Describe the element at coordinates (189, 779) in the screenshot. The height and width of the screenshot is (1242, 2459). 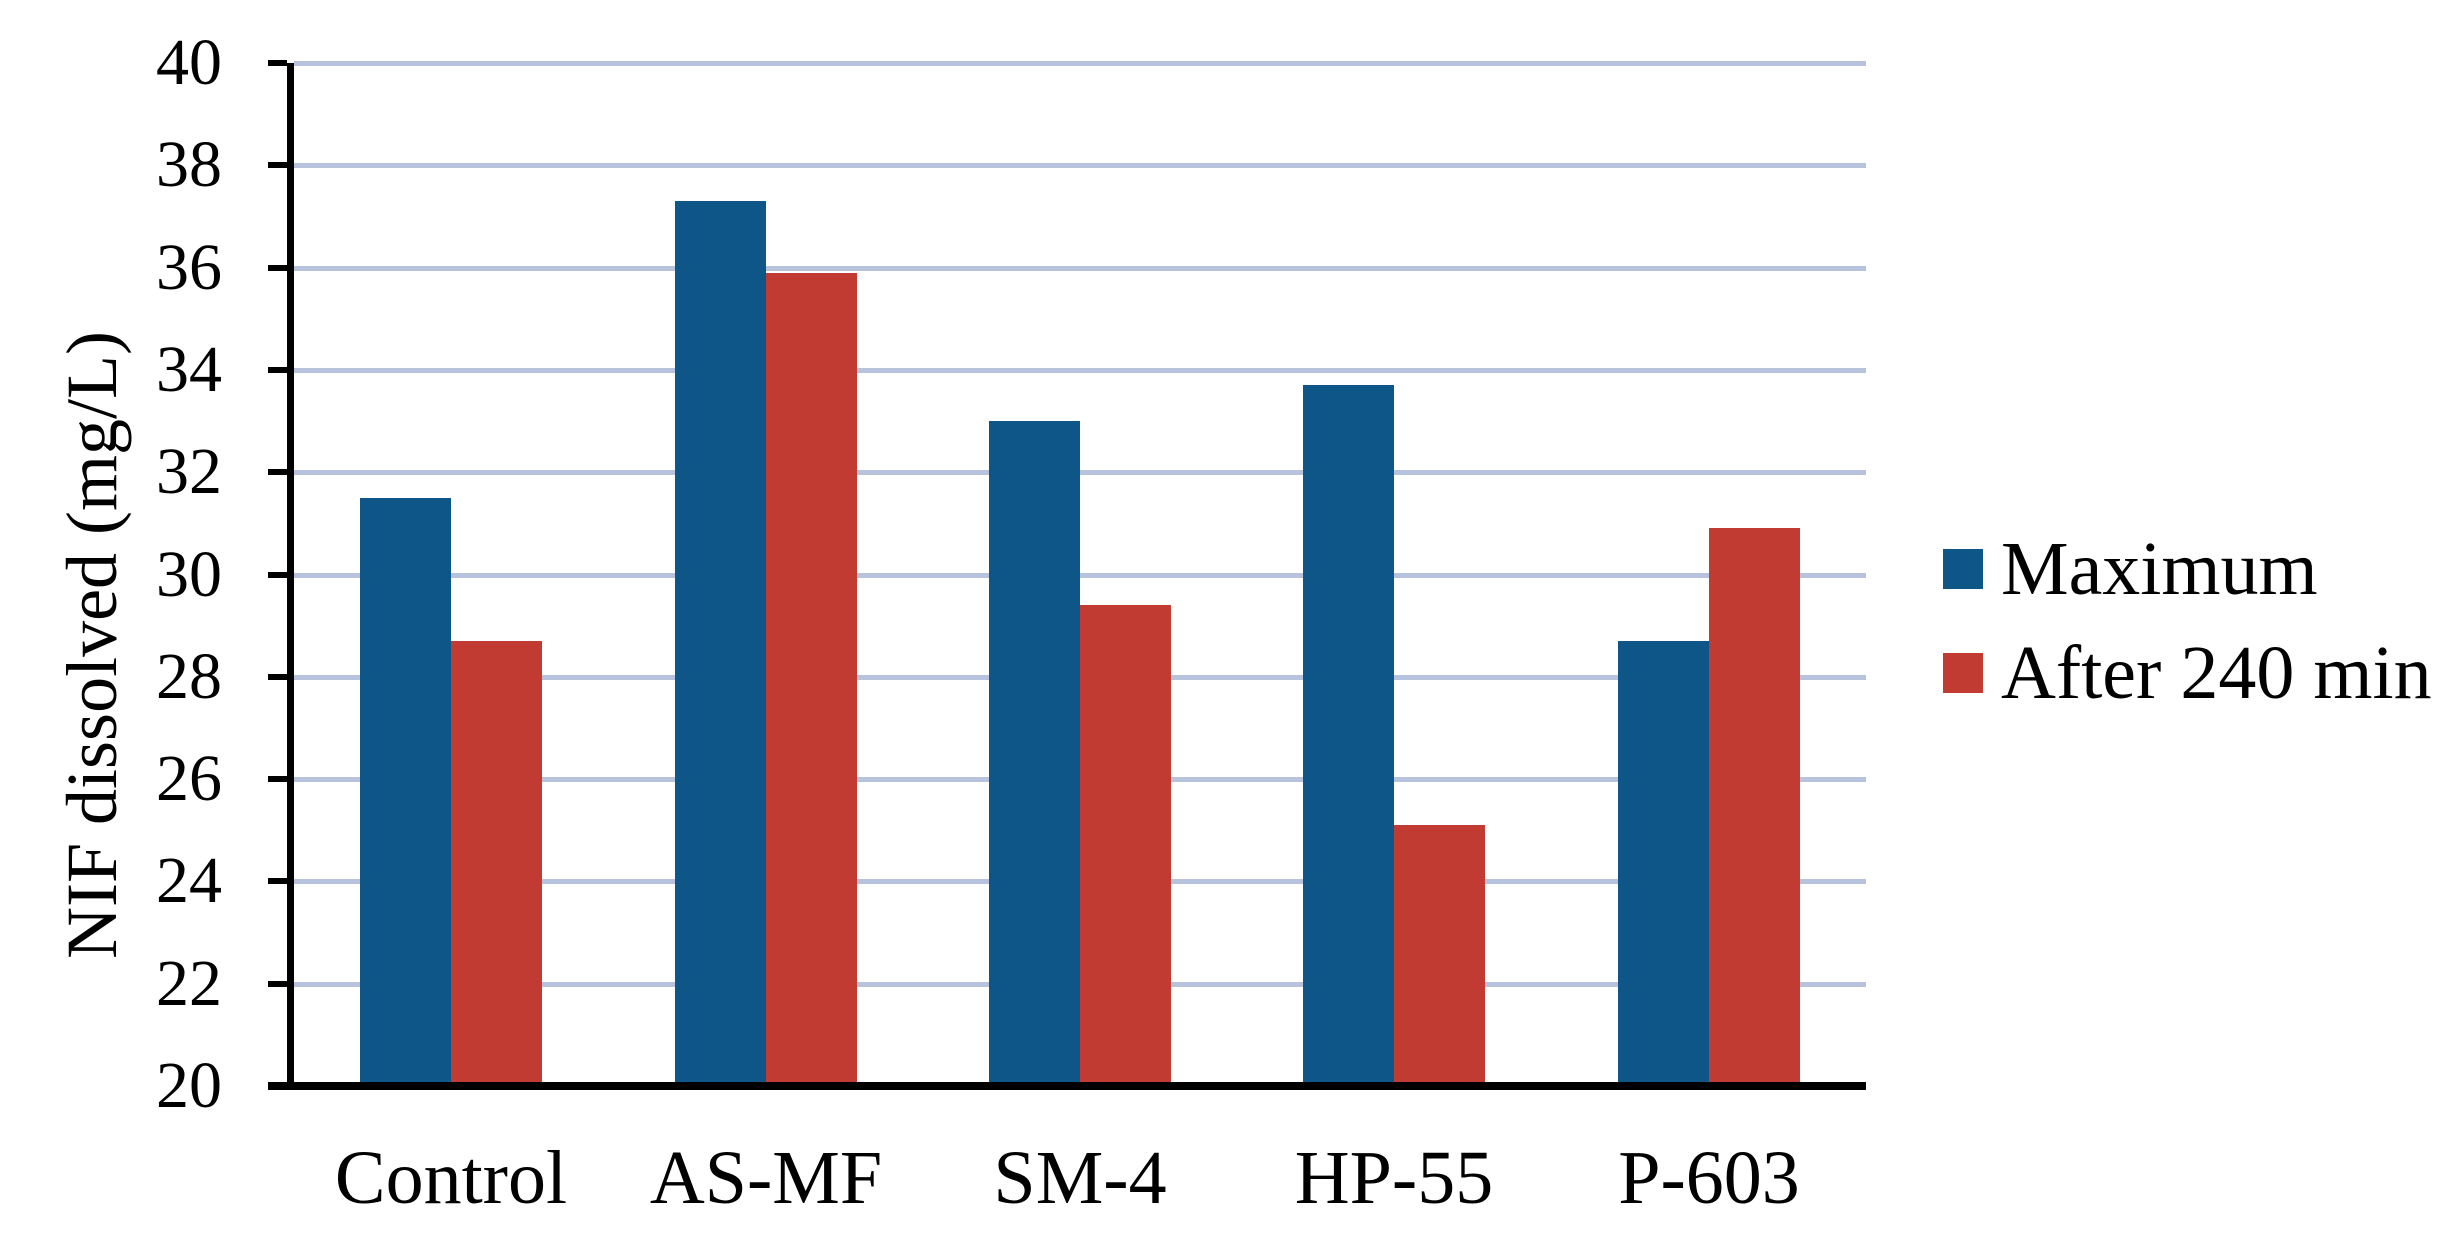
I see `y-tick-label-26: 26` at that location.